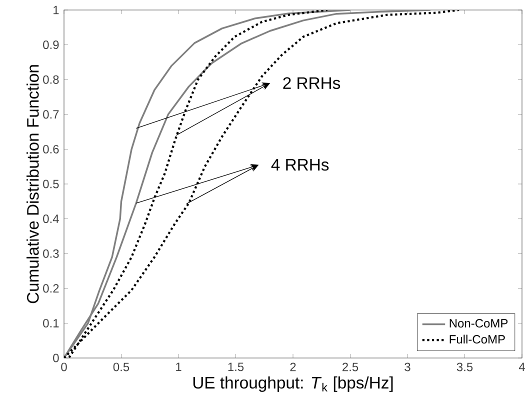 Image resolution: width=532 pixels, height=412 pixels. What do you see at coordinates (51, 149) in the screenshot?
I see `y-tick-label: 0.6` at bounding box center [51, 149].